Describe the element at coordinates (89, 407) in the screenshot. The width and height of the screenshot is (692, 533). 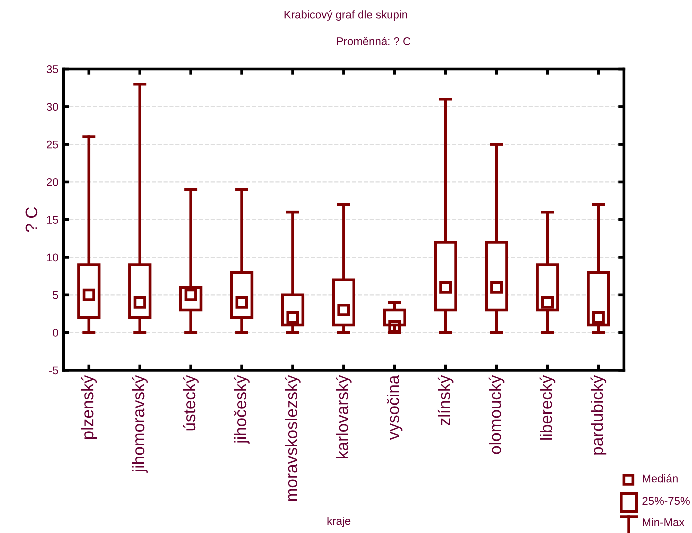
I see `x-tick-label: plzenský` at that location.